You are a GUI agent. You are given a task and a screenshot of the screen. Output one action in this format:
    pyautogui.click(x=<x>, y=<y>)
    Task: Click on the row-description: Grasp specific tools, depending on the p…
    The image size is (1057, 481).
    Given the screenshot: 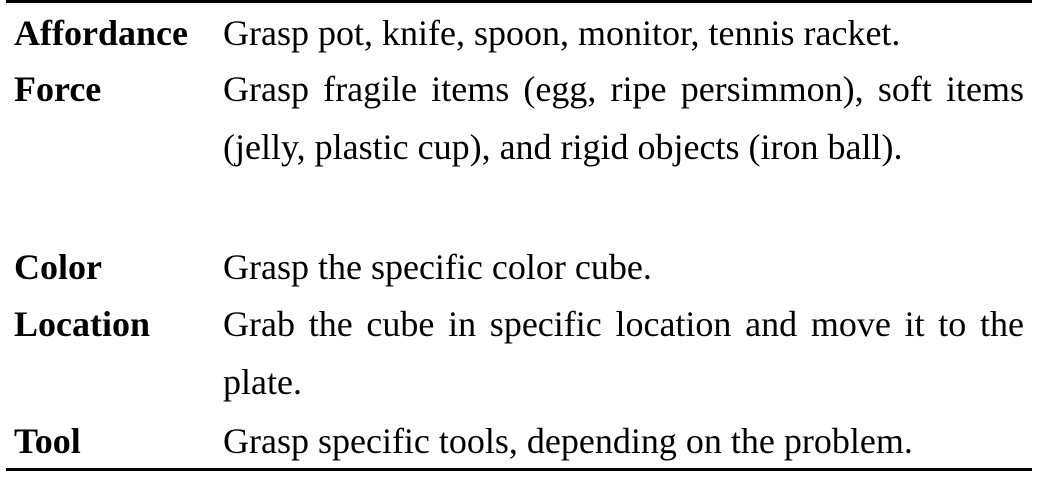 What is the action you would take?
    pyautogui.click(x=568, y=441)
    